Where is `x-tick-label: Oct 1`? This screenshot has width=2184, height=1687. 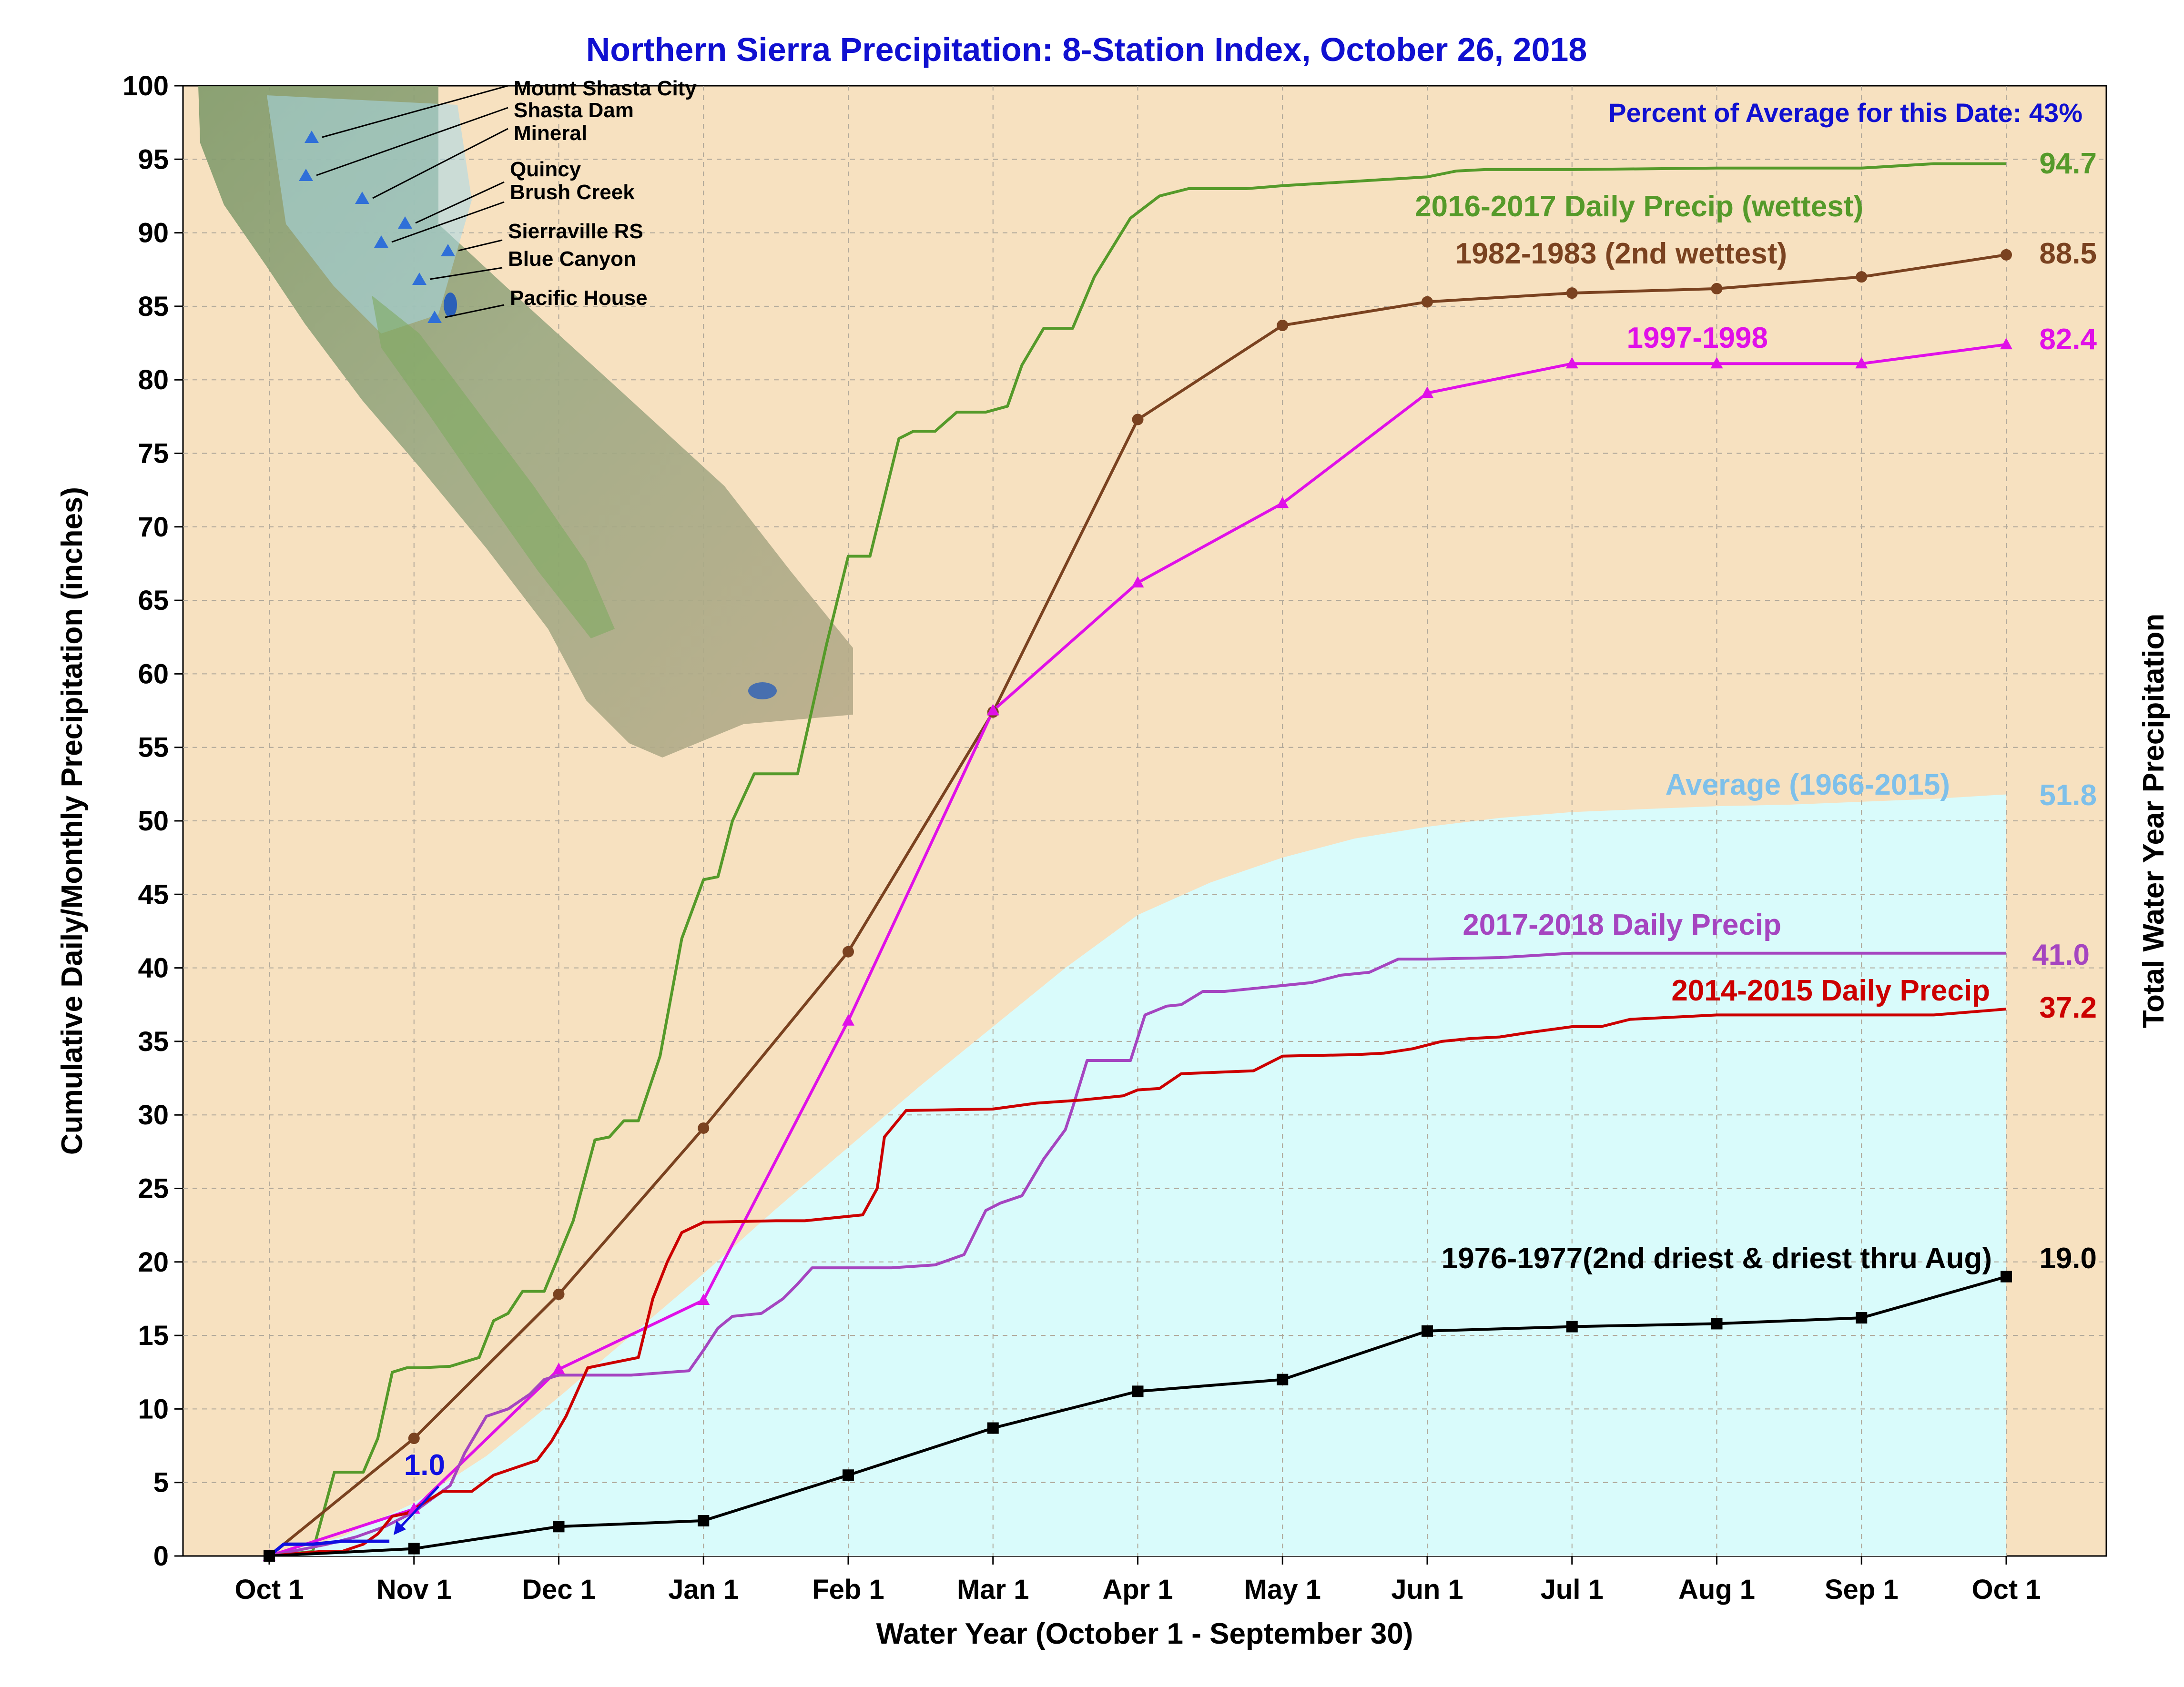
x-tick-label: Oct 1 is located at coordinates (2006, 1589).